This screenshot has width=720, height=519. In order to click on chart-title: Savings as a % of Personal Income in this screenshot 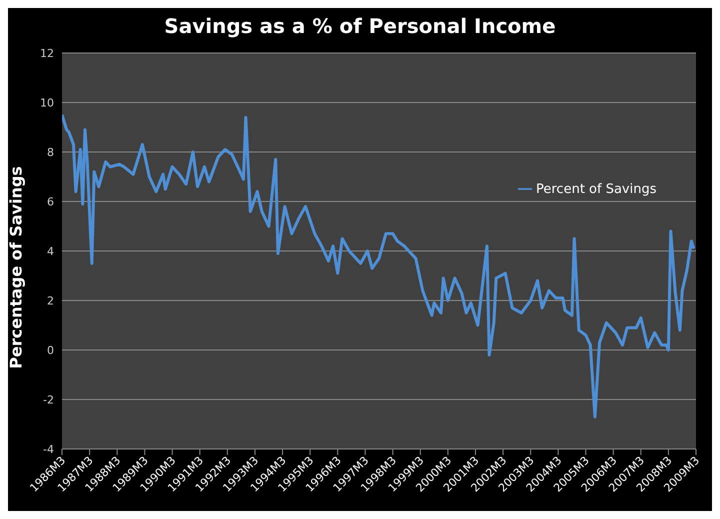, I will do `click(360, 26)`.